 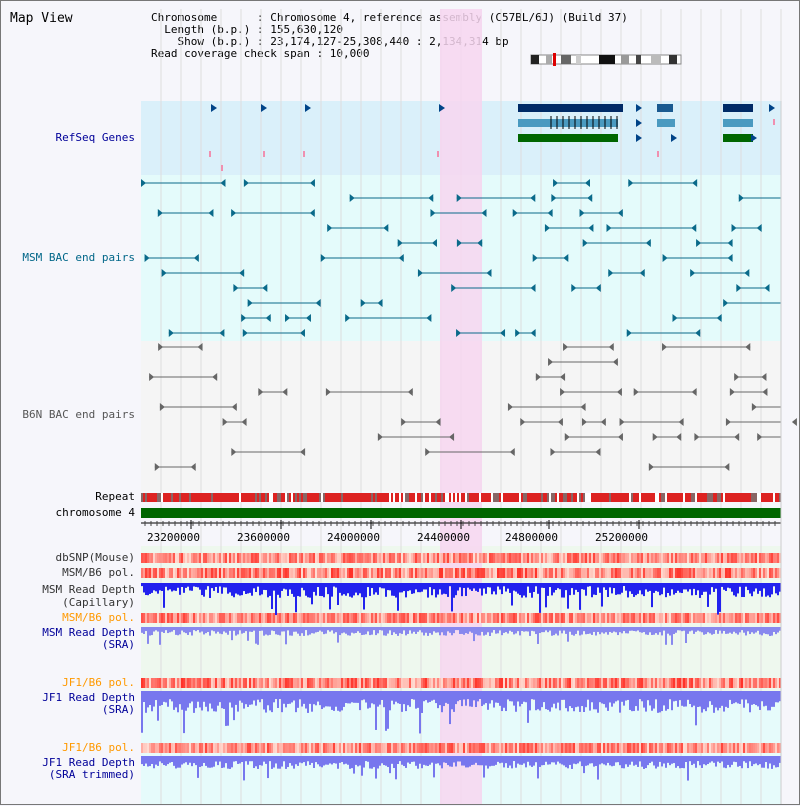 I want to click on gene-block, so click(x=738, y=138).